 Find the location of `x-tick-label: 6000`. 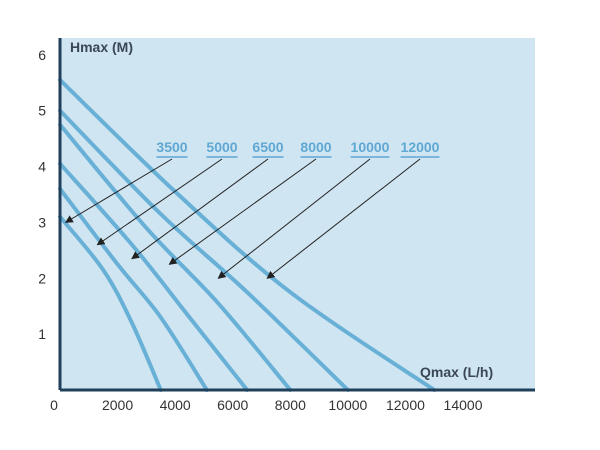

x-tick-label: 6000 is located at coordinates (232, 405).